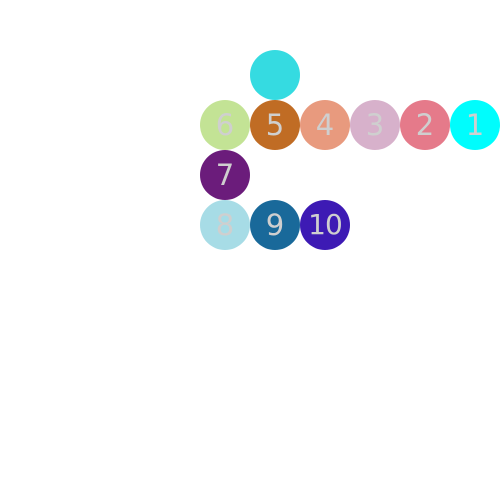 This screenshot has height=500, width=500. Describe the element at coordinates (375, 125) in the screenshot. I see `token-3: 3` at that location.